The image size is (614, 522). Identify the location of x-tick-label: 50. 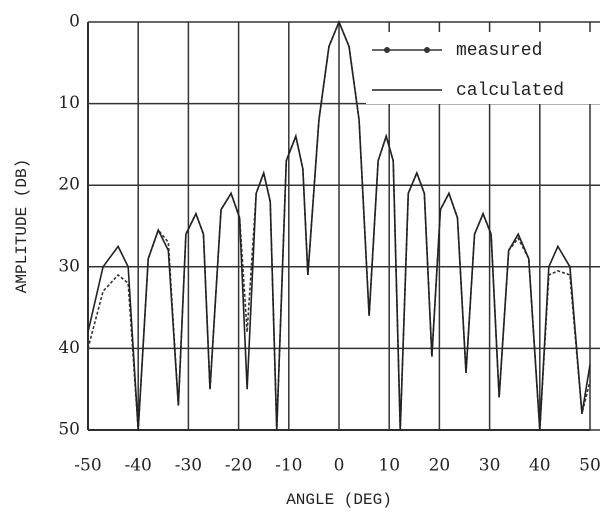
(590, 466).